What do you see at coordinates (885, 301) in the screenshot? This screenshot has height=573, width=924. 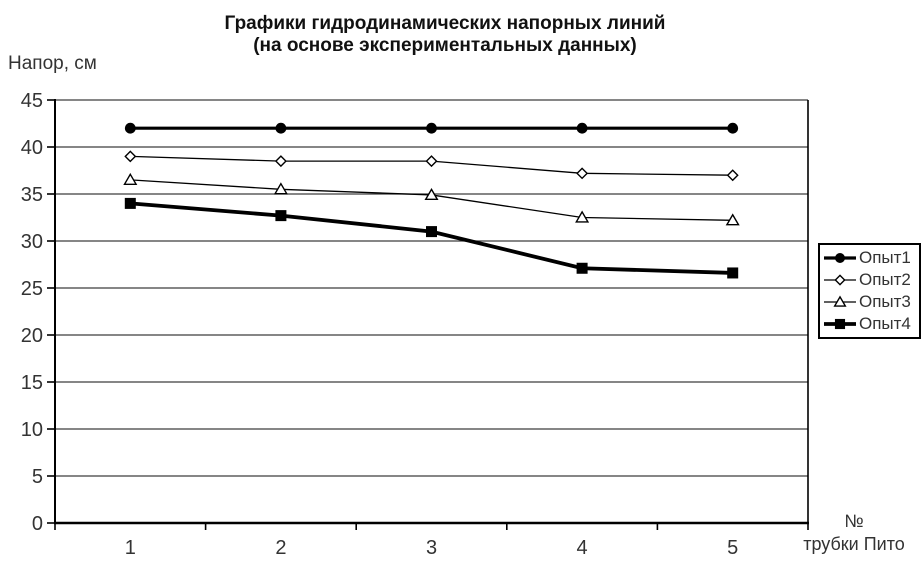 I see `legend-label: Опыт3` at bounding box center [885, 301].